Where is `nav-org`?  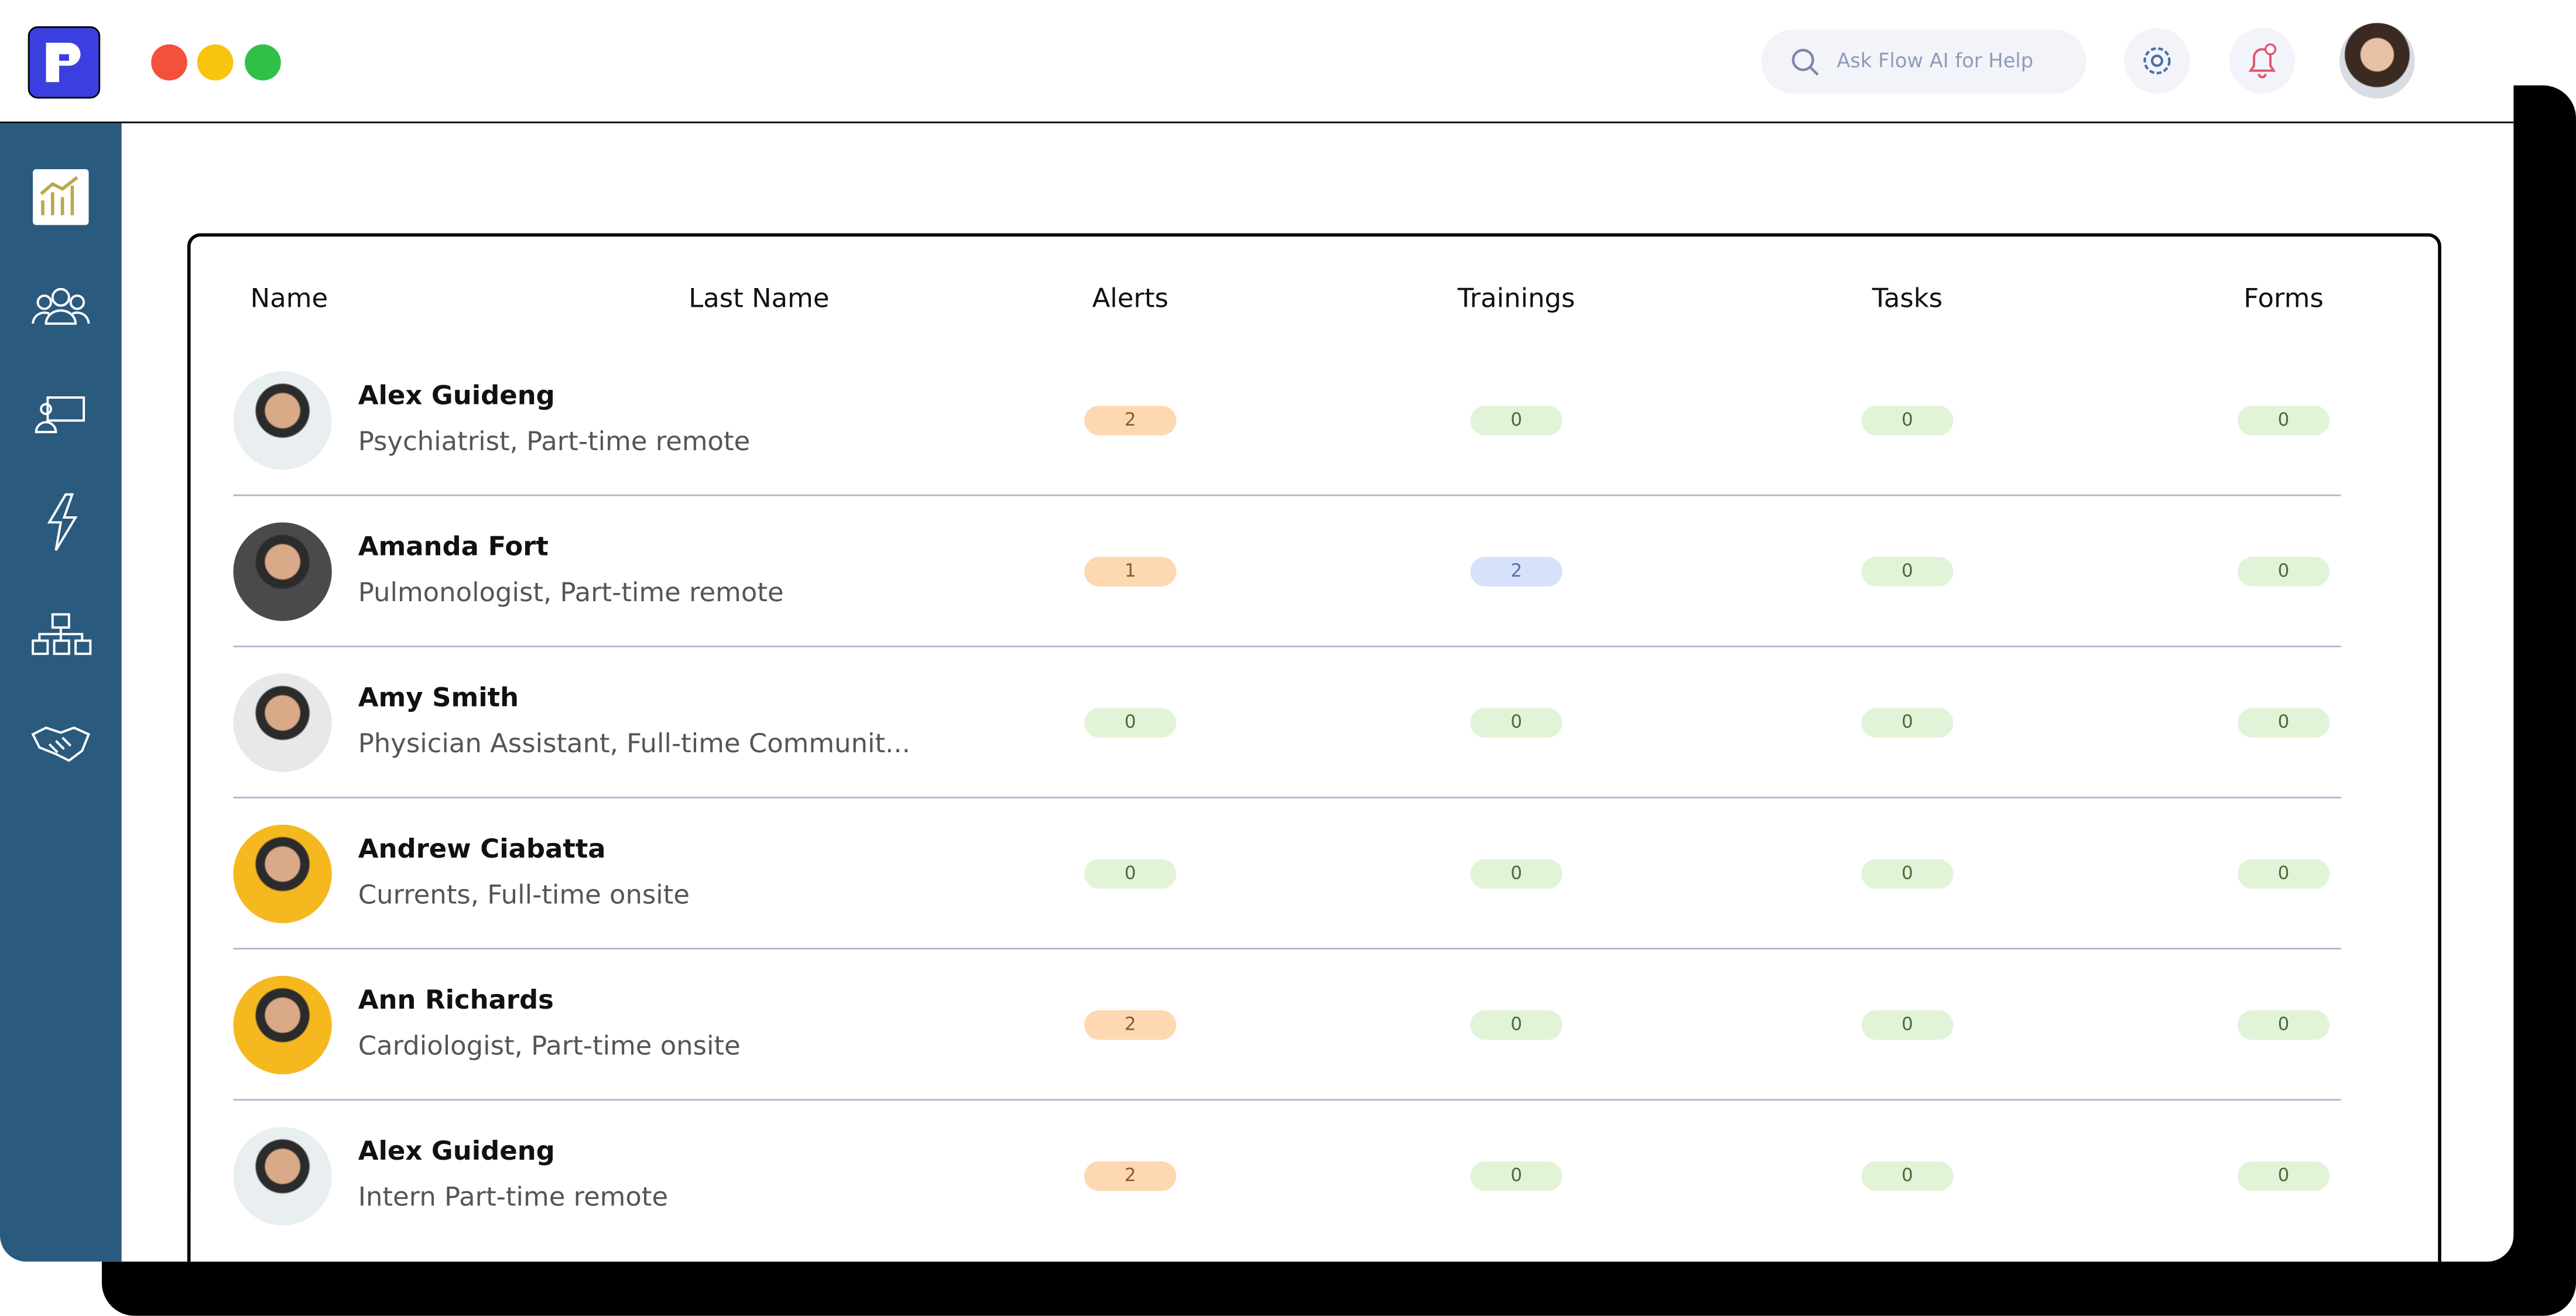
nav-org is located at coordinates (62, 634).